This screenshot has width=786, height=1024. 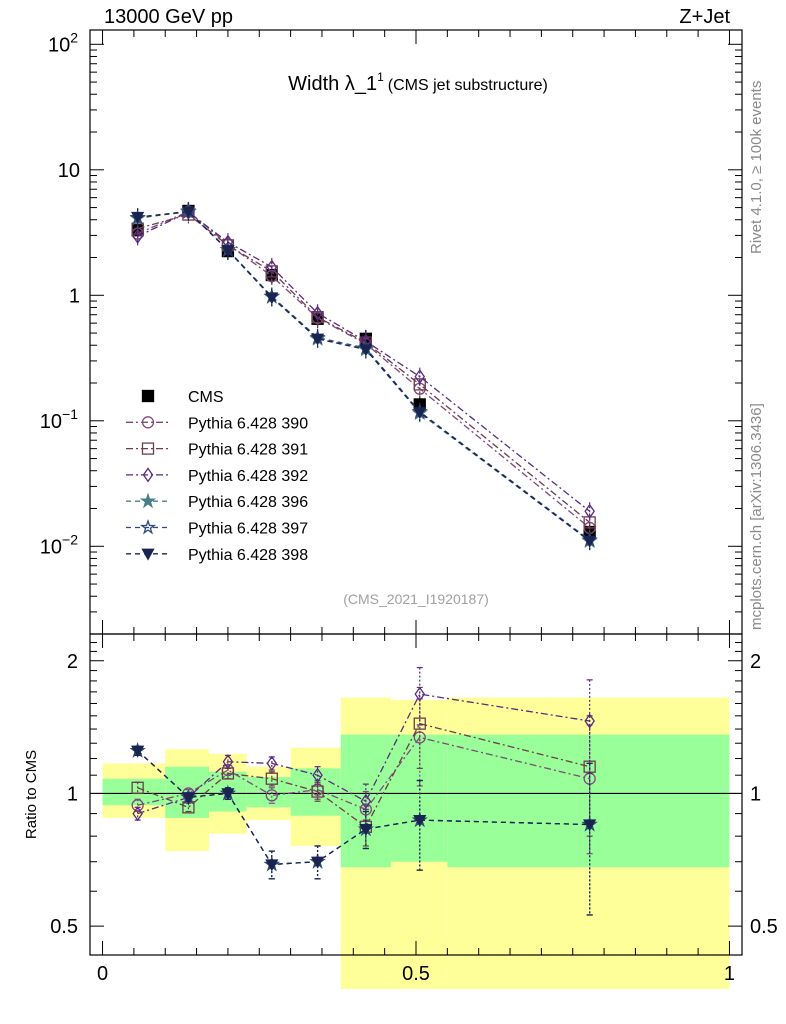 What do you see at coordinates (416, 599) in the screenshot?
I see `analysis-id-label: (CMS_2021_I1920187)` at bounding box center [416, 599].